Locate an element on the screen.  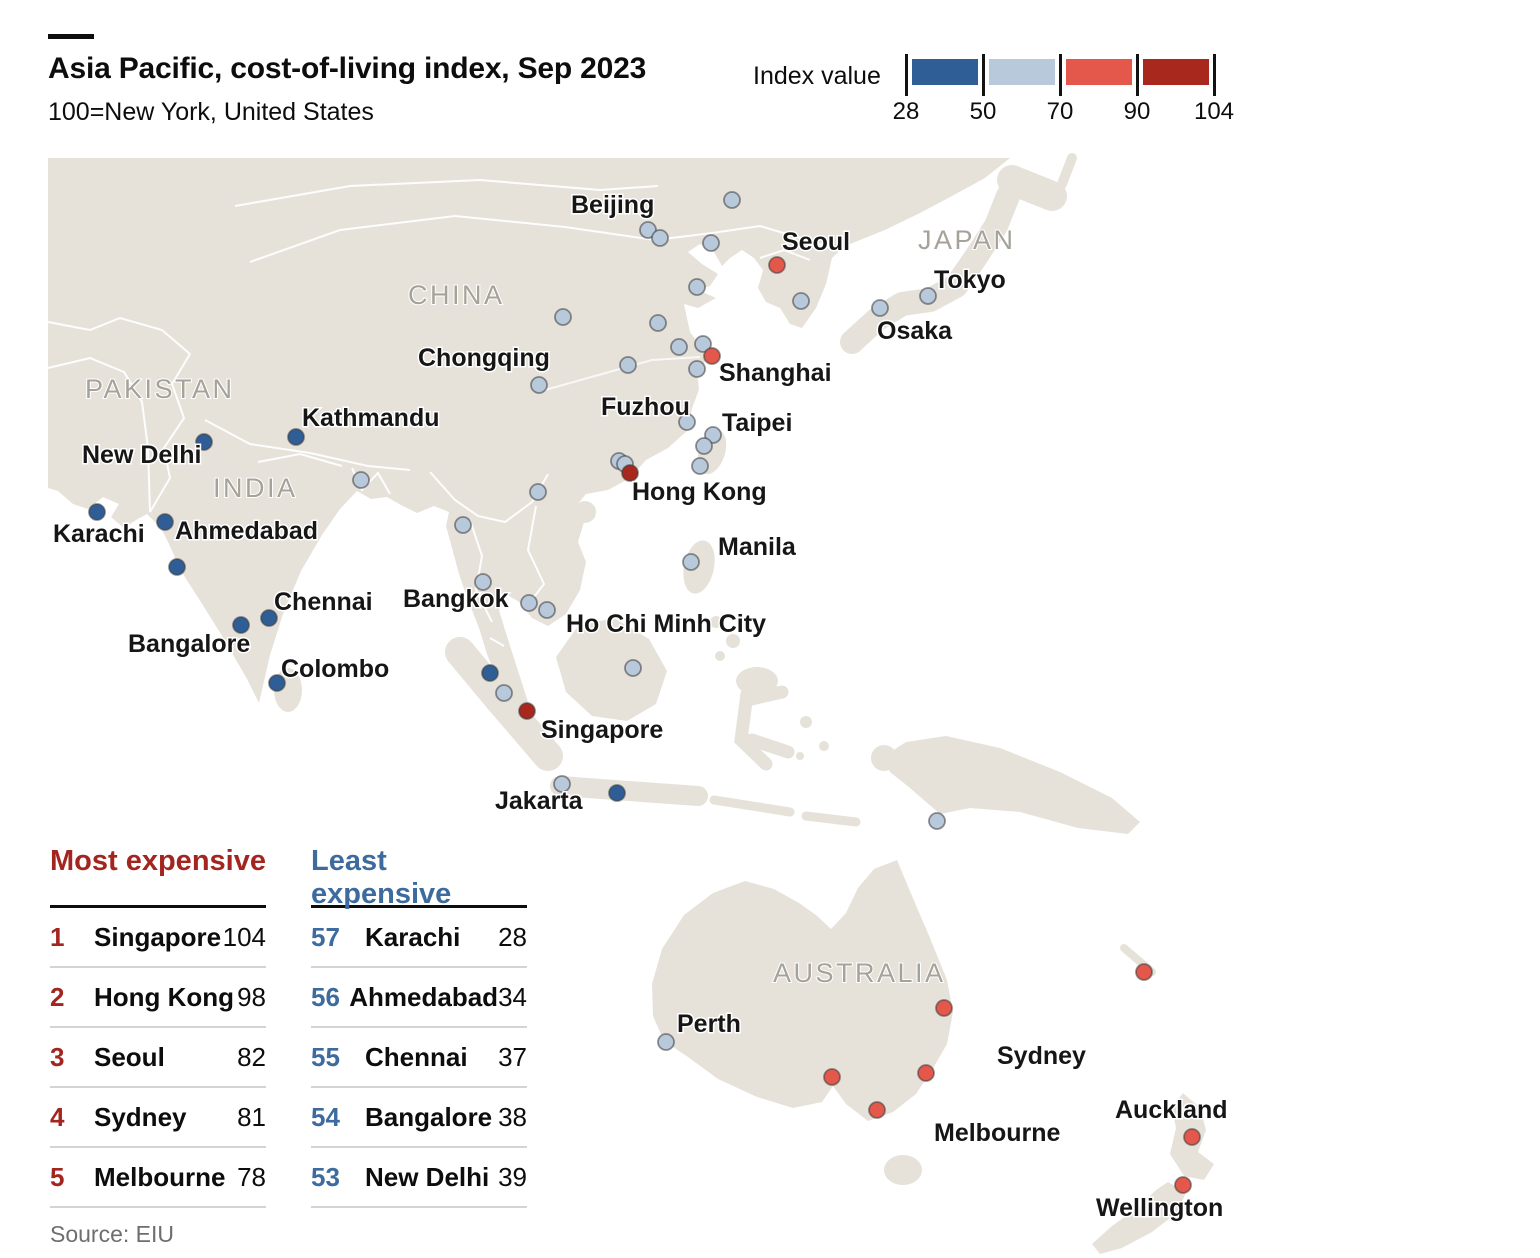
legend-tick-label: 50 is located at coordinates (983, 111).